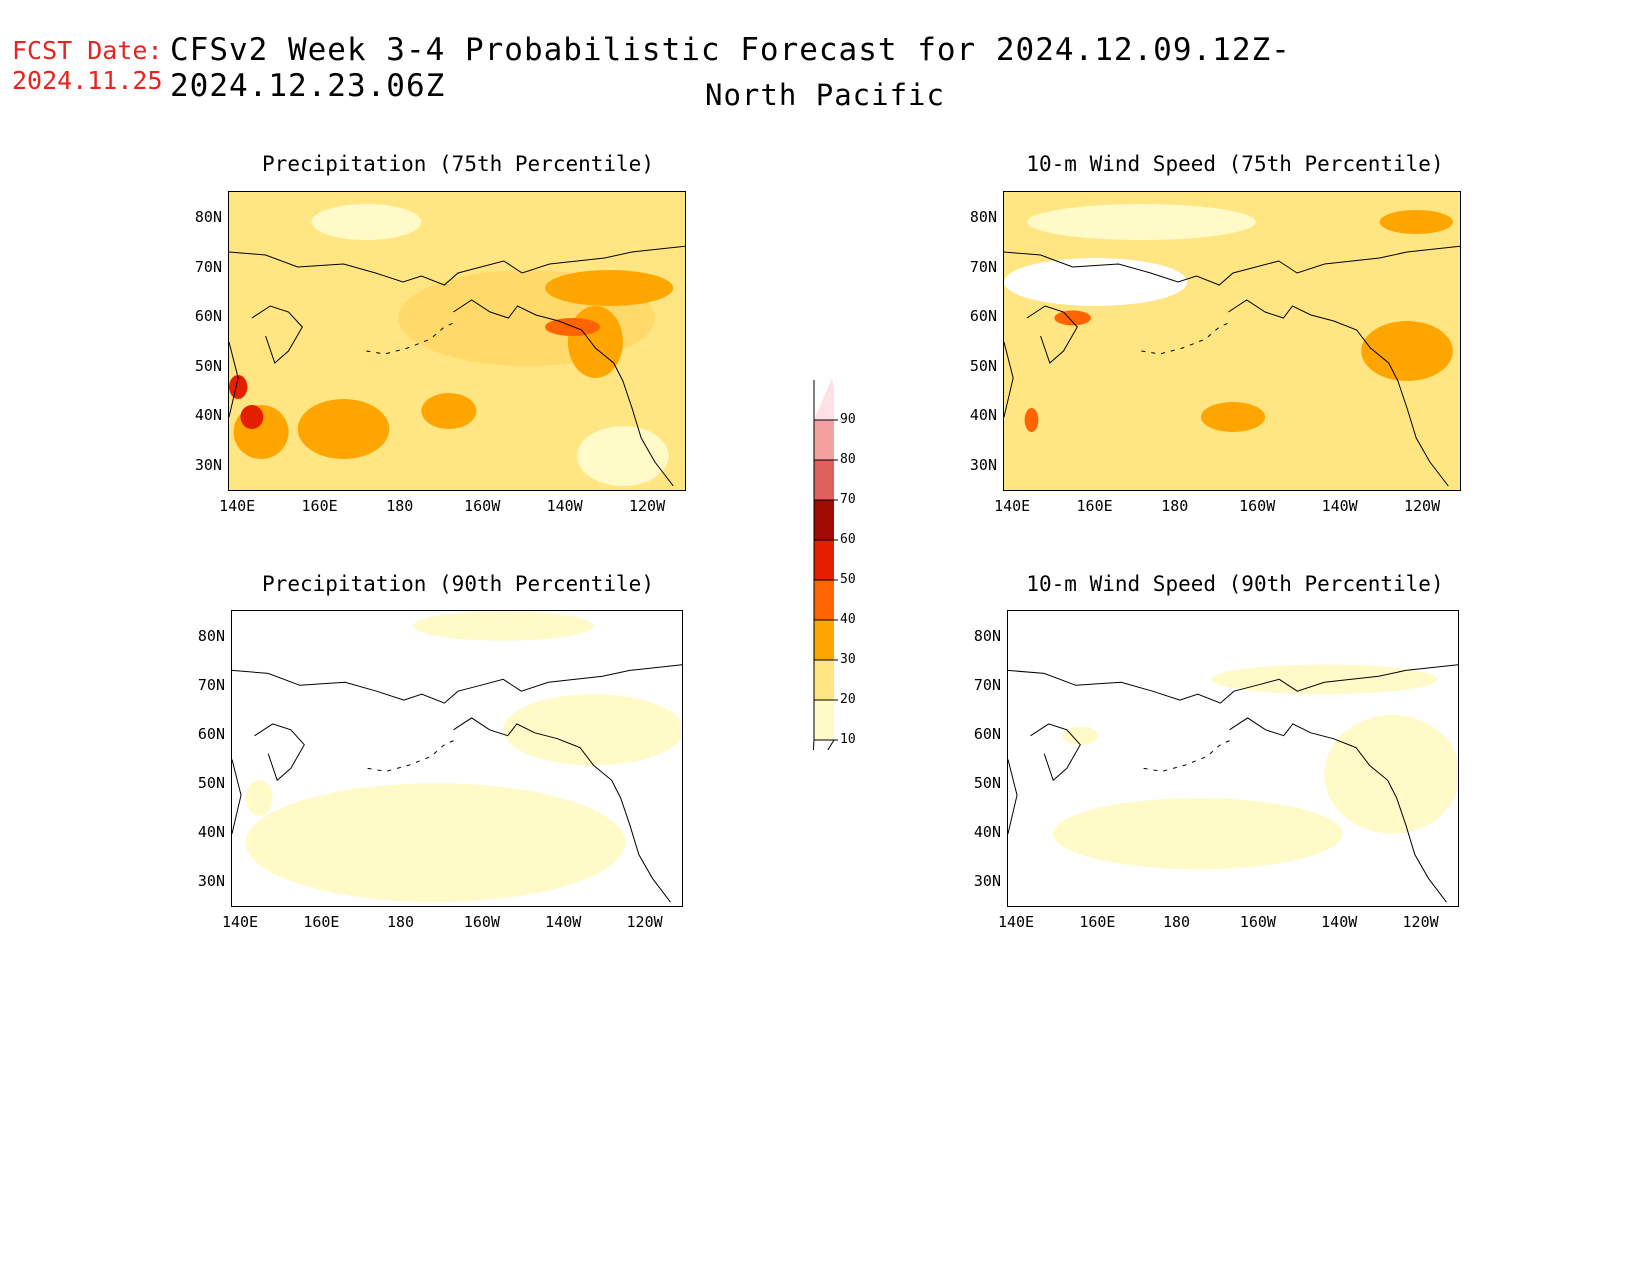 Image resolution: width=1650 pixels, height=1275 pixels. What do you see at coordinates (848, 579) in the screenshot?
I see `colorbar-label: 50` at bounding box center [848, 579].